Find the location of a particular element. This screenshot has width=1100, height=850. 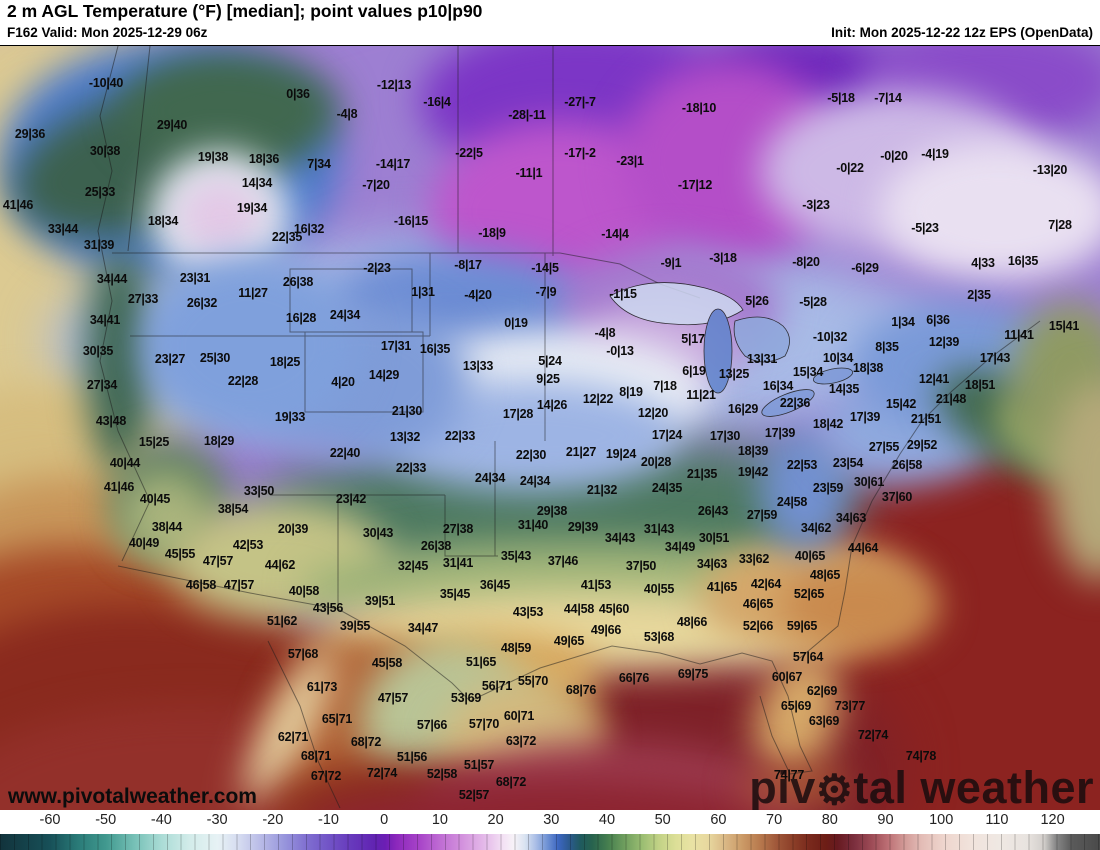

colorbar-tick: -20 is located at coordinates (273, 820).